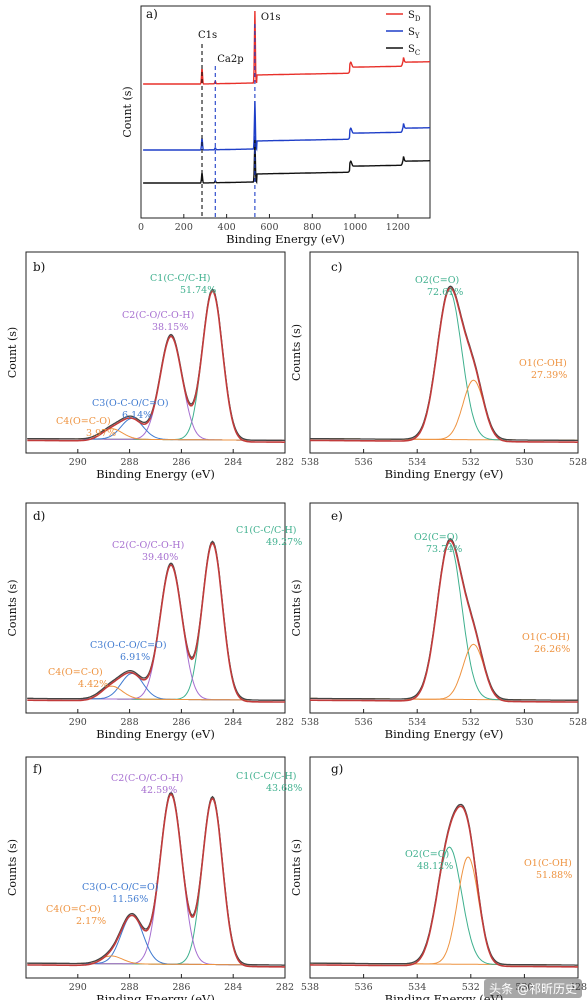  I want to click on x-tick-label: 200, so click(184, 227).